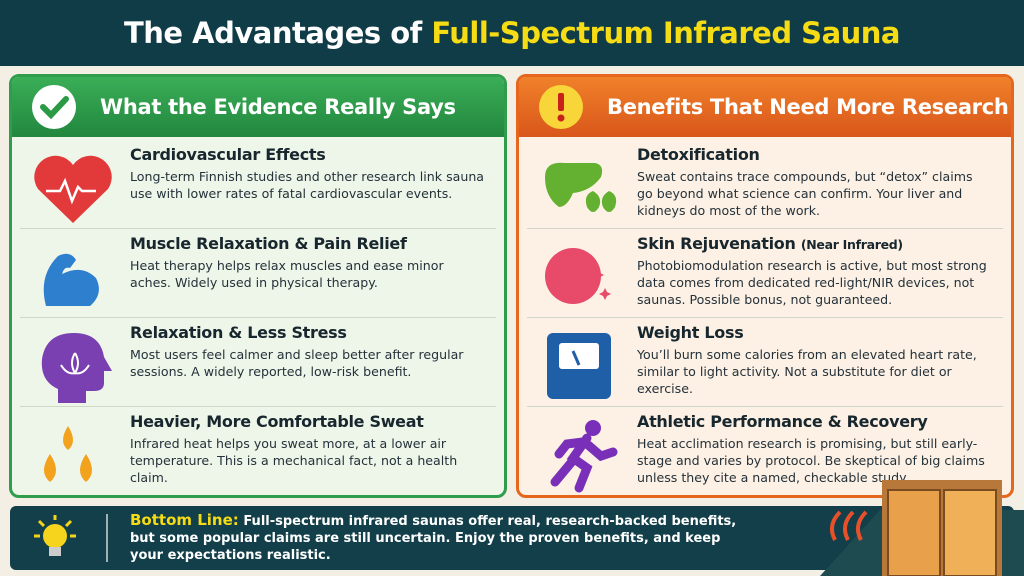 This screenshot has width=1024, height=576. I want to click on item-title-text: Heavier, More Comfortable Sweat, so click(277, 421).